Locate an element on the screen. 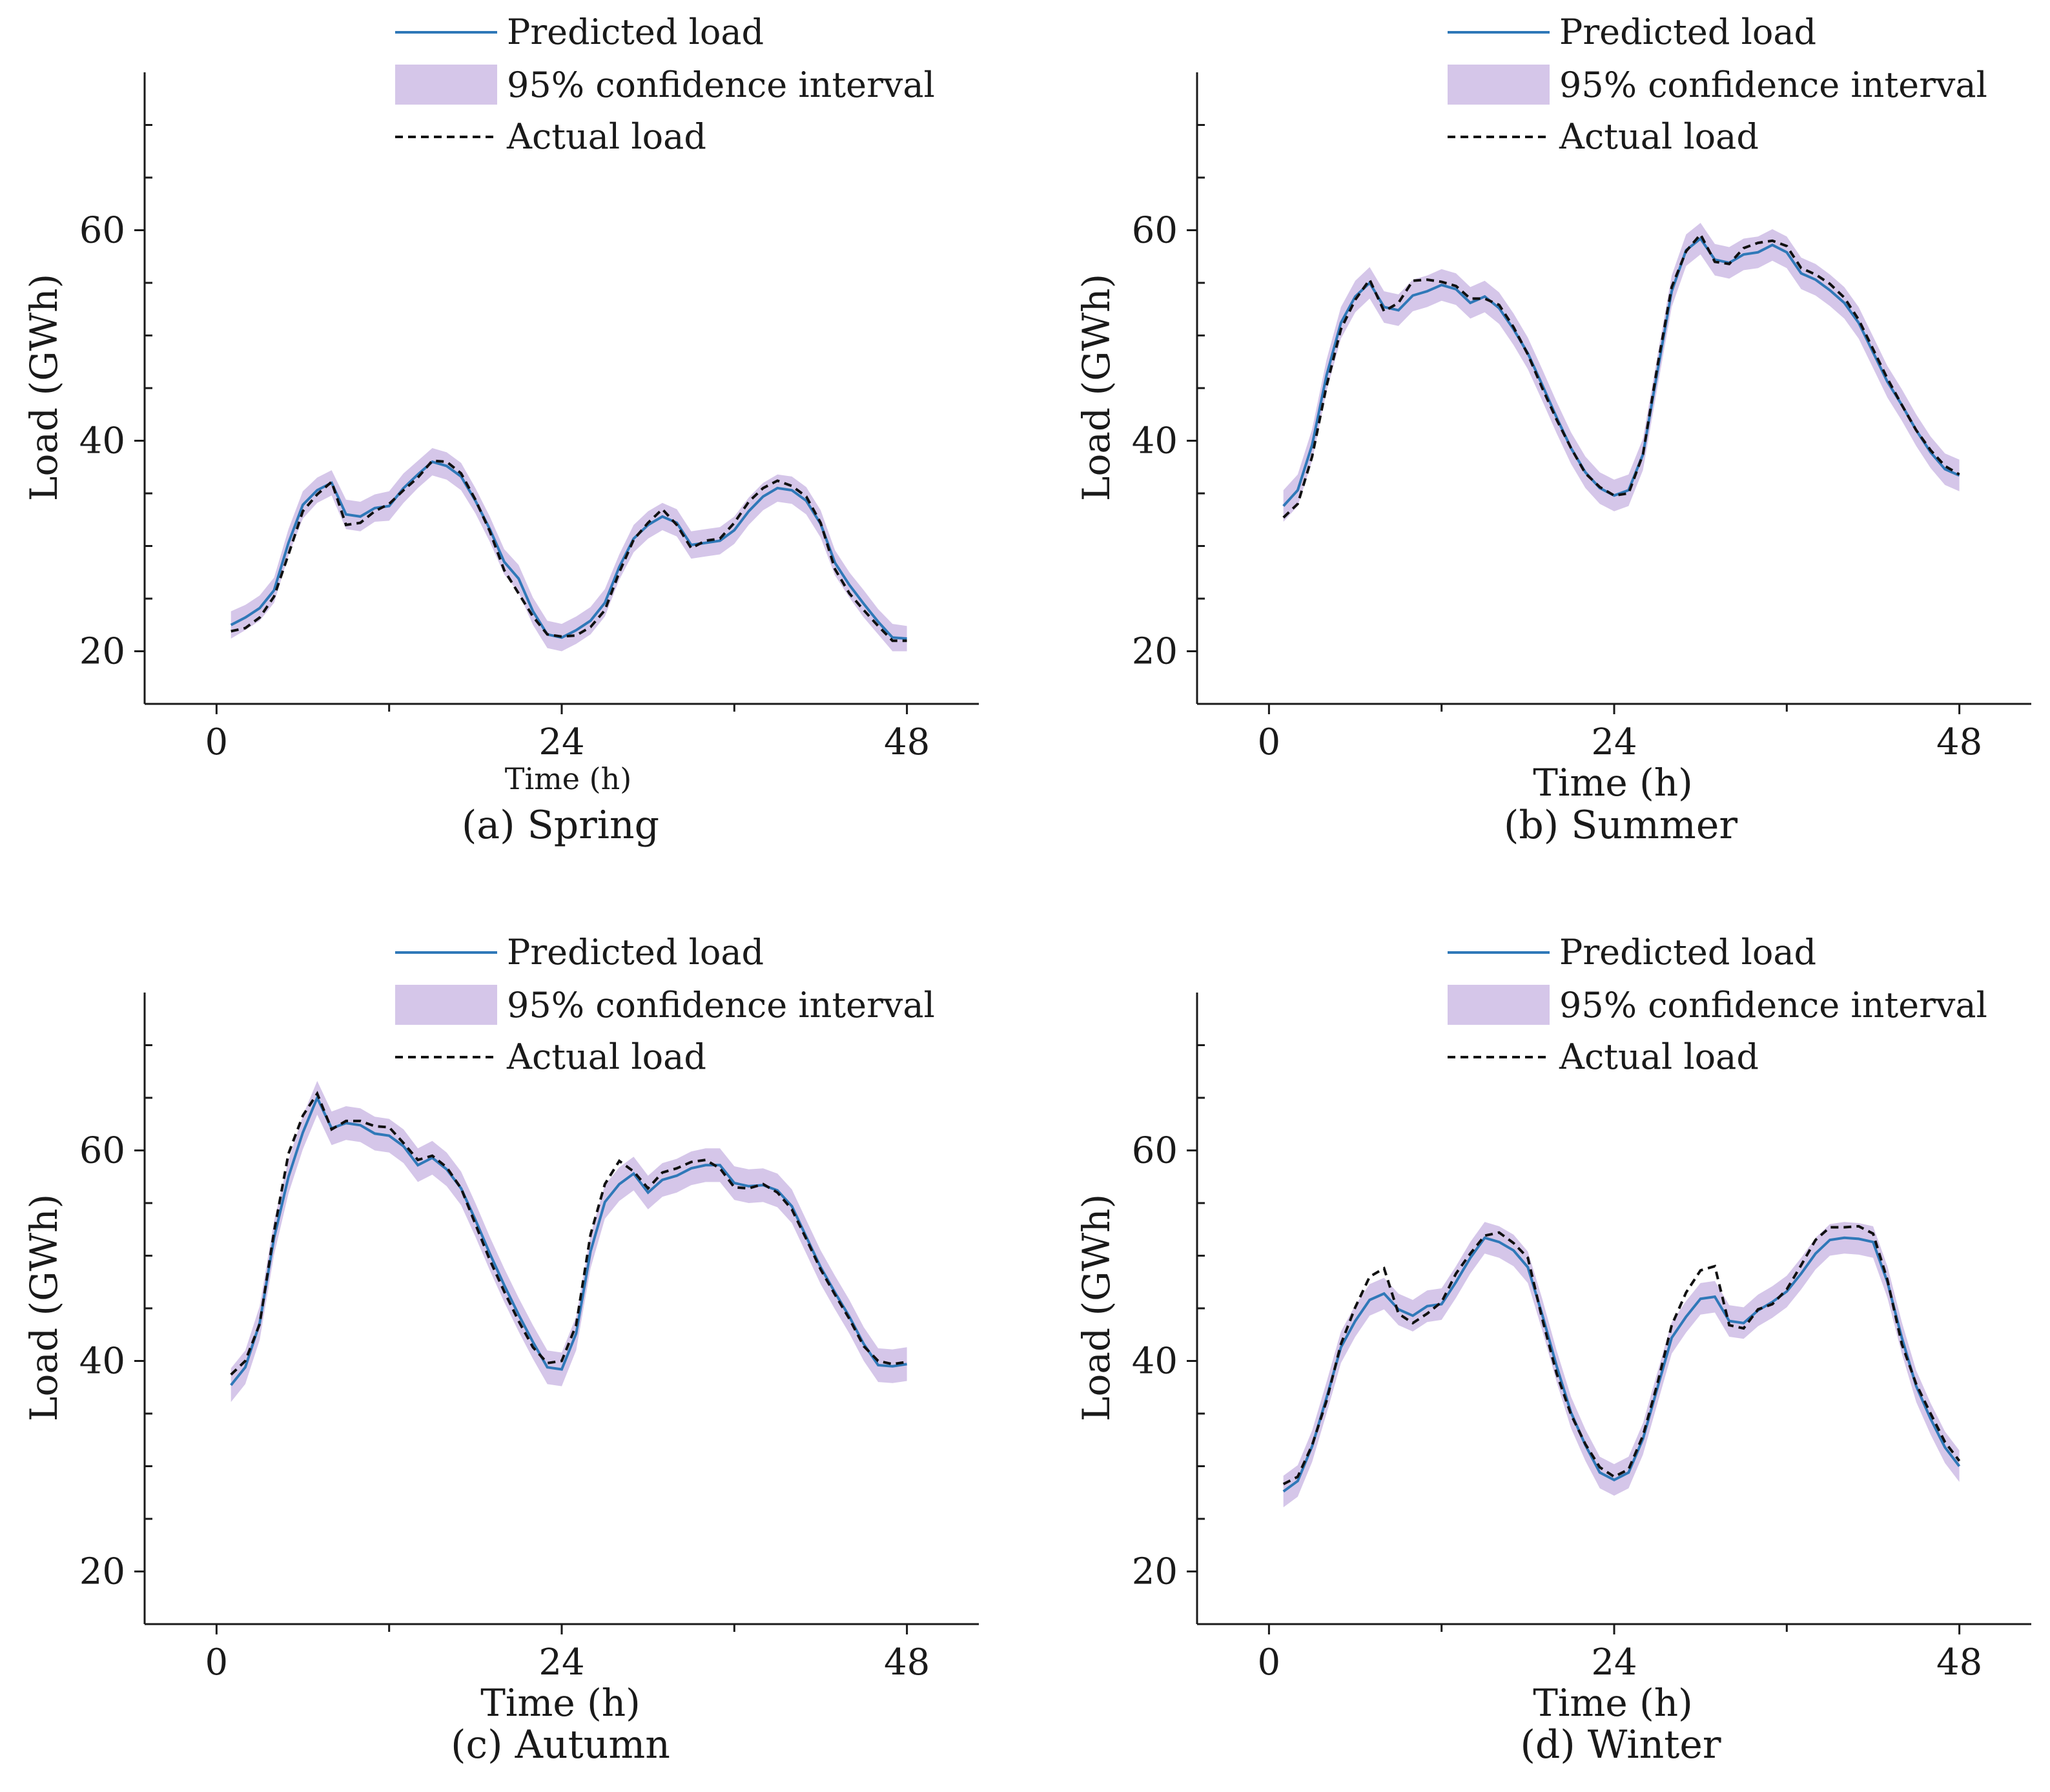 This screenshot has width=2050, height=1792. spring-y-tick-label: 40 is located at coordinates (102, 441).